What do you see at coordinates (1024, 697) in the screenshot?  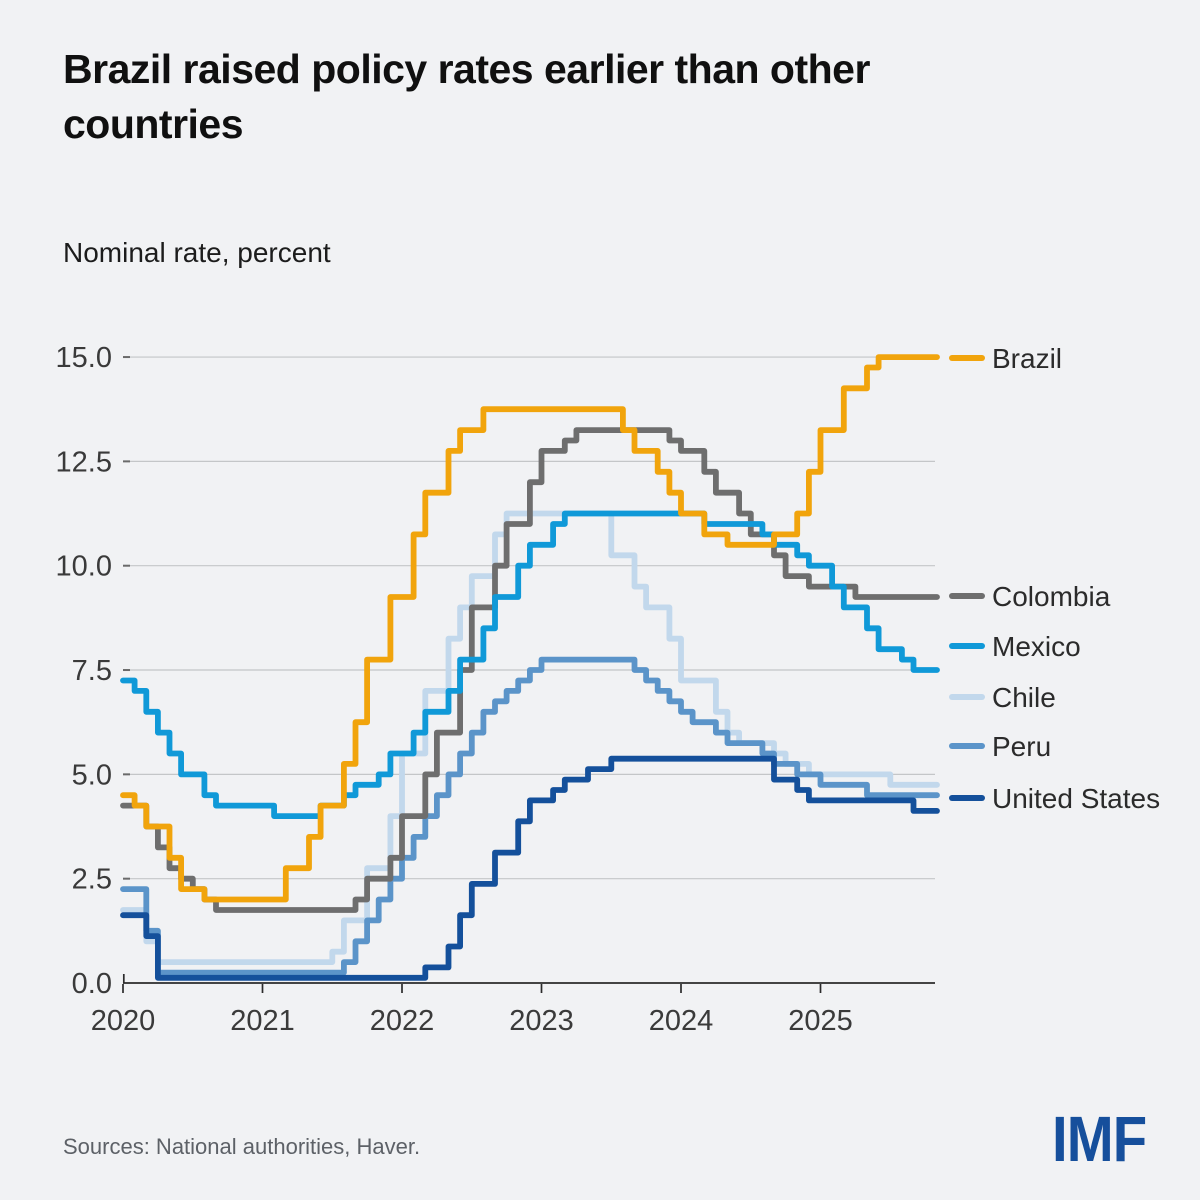 I see `legend-label-chile: Chile` at bounding box center [1024, 697].